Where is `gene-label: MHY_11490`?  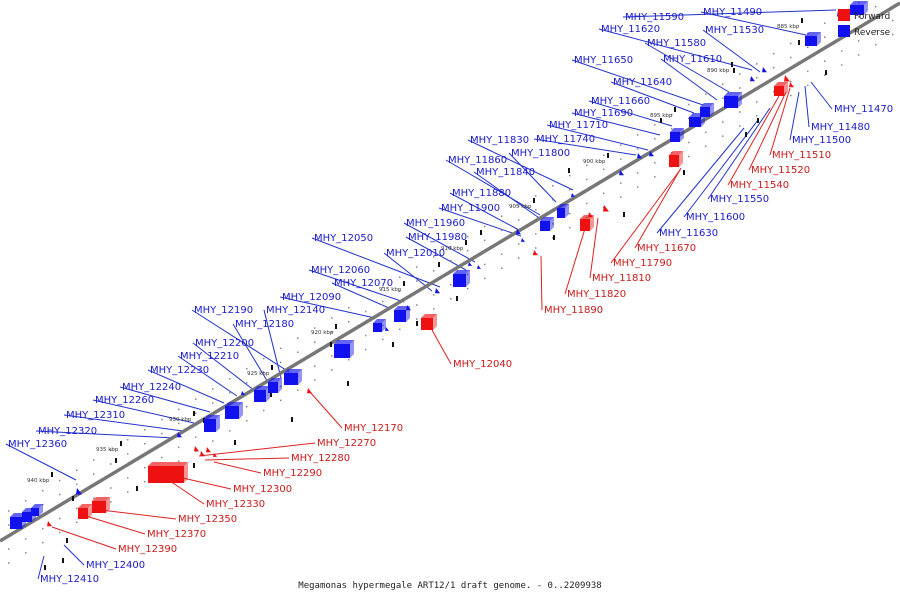 gene-label: MHY_11490 is located at coordinates (732, 12).